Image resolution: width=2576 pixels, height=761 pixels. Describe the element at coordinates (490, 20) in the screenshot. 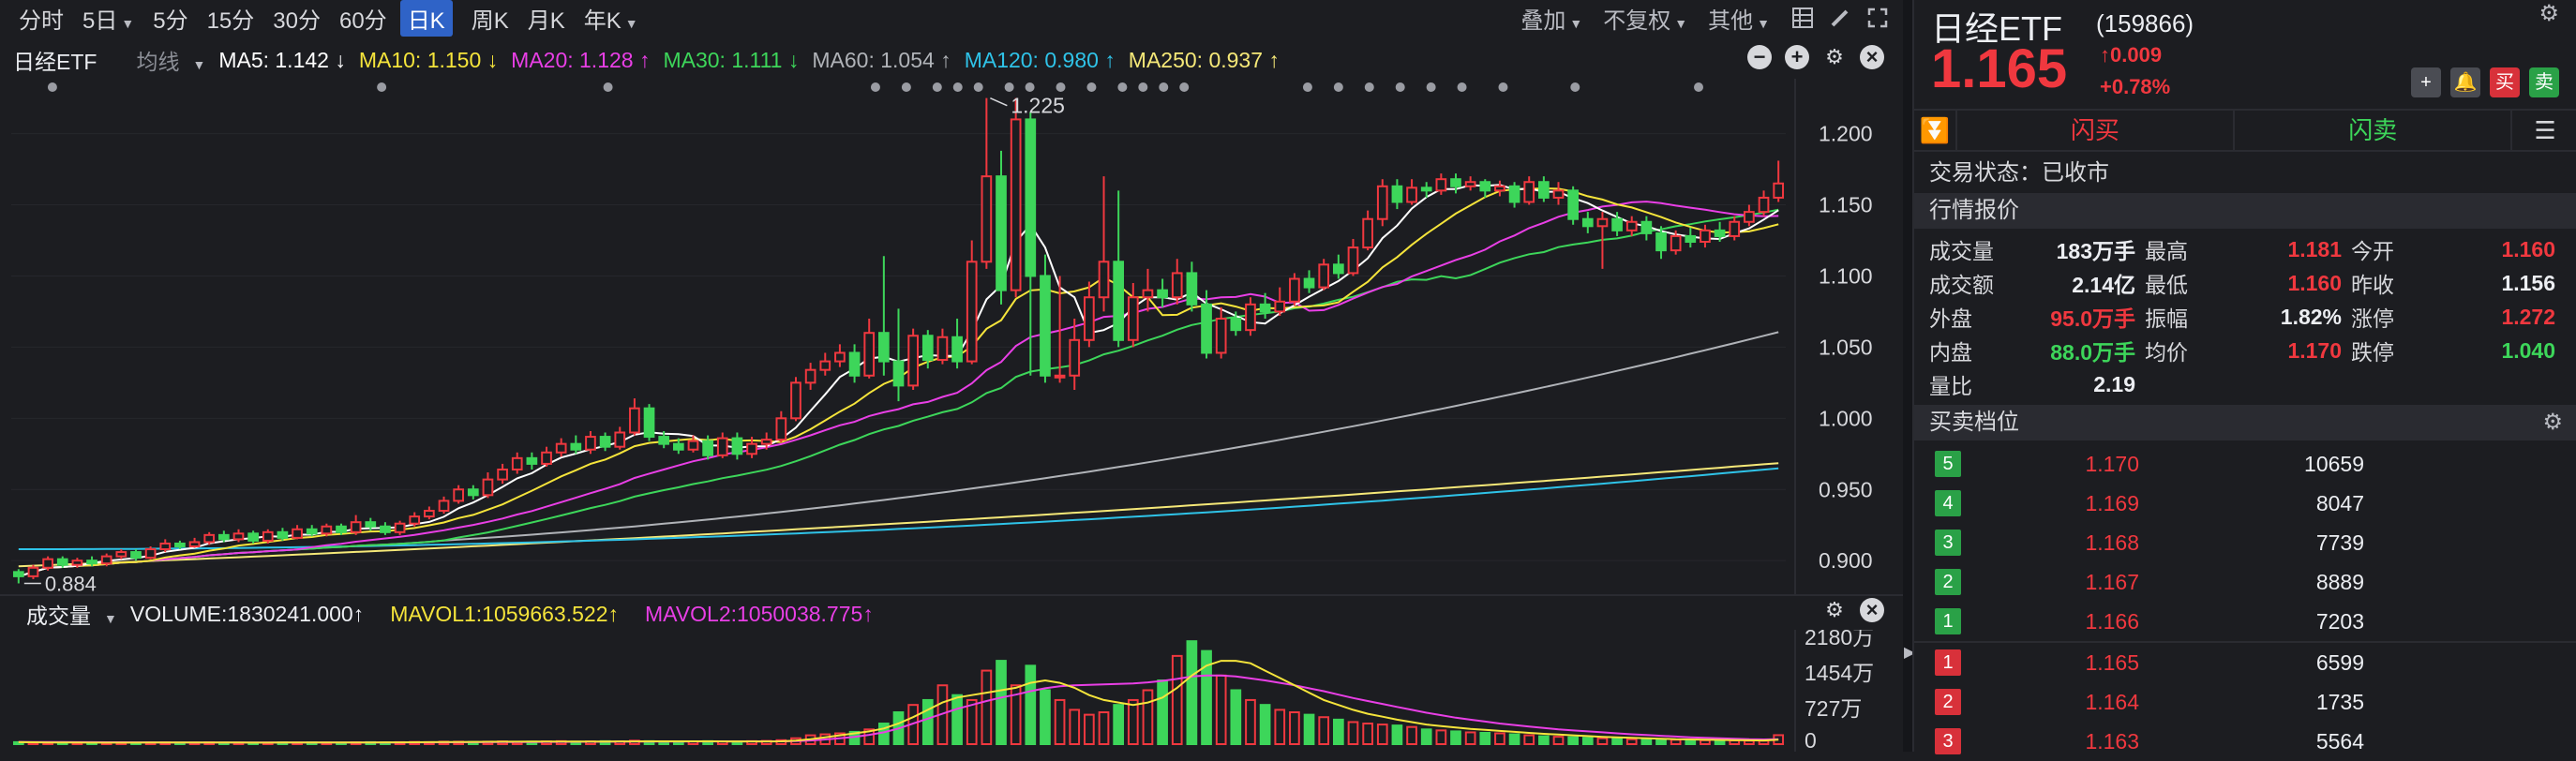

I see `period-week: 周K` at that location.